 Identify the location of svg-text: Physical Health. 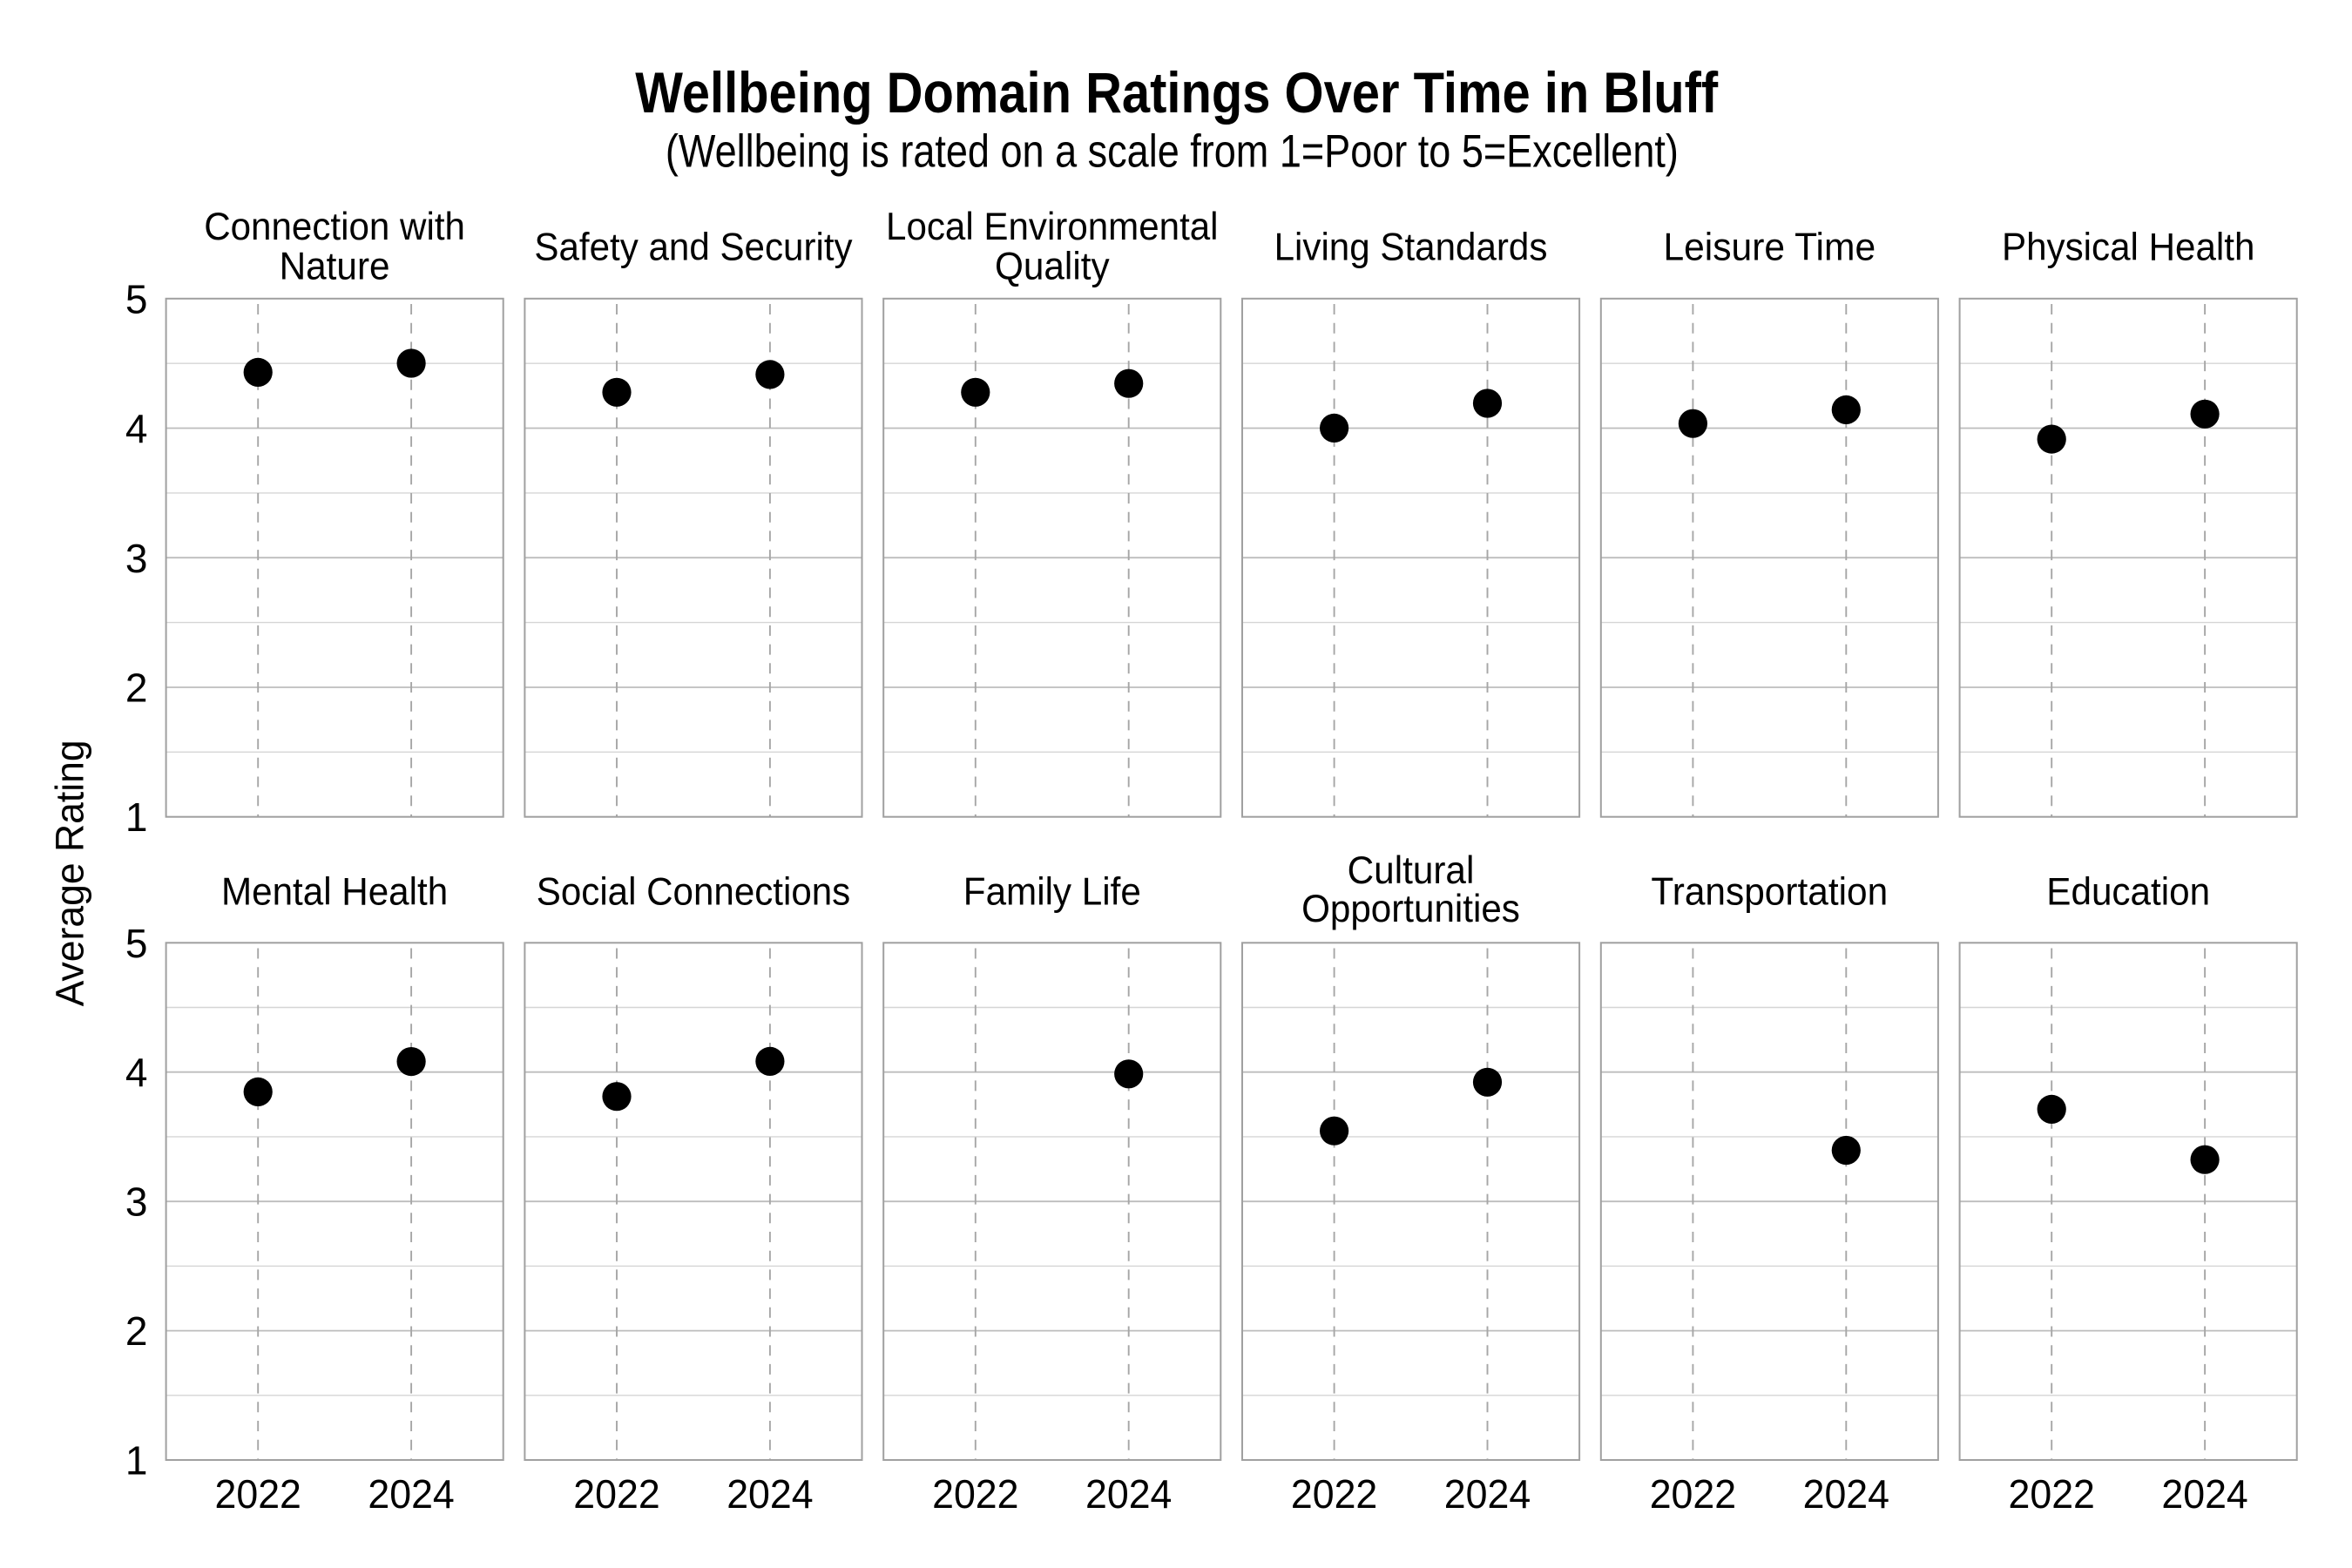
(2128, 247).